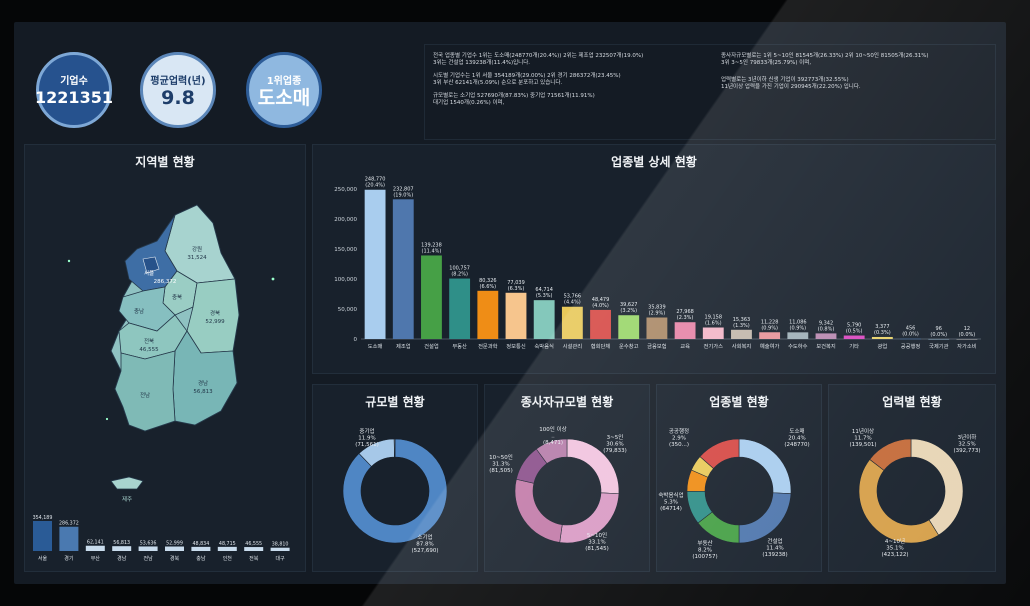 The image size is (1030, 606). I want to click on donut-label: (71,561), so click(367, 445).